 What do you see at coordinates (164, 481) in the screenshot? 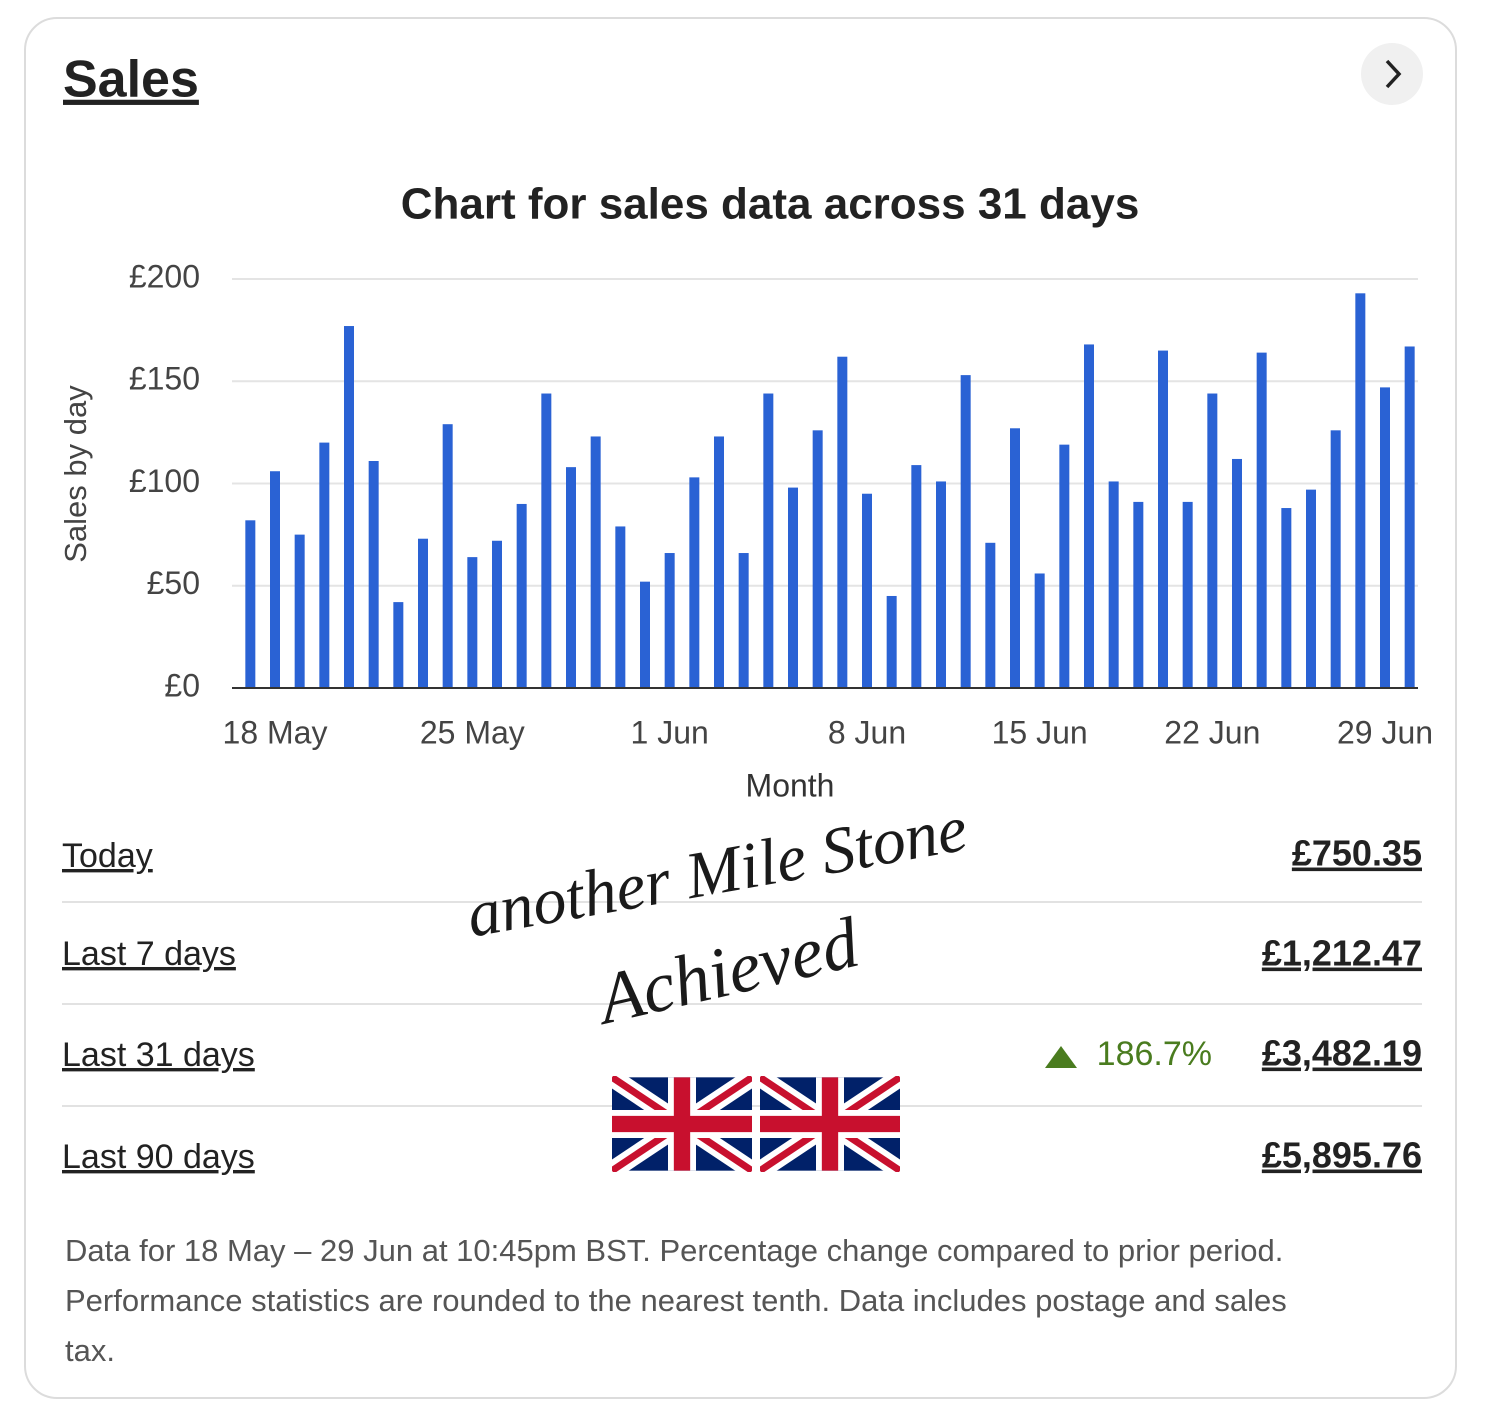
I see `y-tick-label: £100` at bounding box center [164, 481].